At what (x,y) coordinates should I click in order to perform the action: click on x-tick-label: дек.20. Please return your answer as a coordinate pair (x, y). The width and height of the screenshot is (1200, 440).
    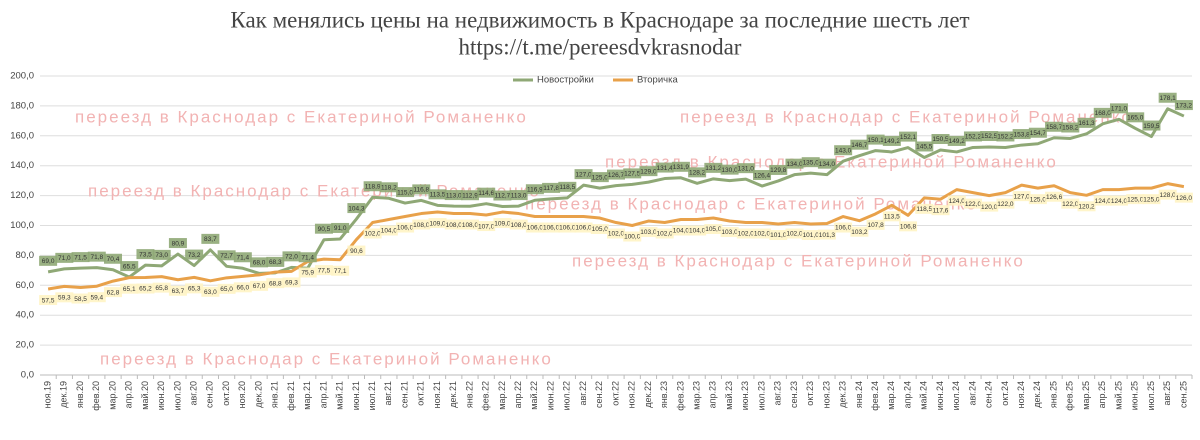
    Looking at the image, I should click on (258, 394).